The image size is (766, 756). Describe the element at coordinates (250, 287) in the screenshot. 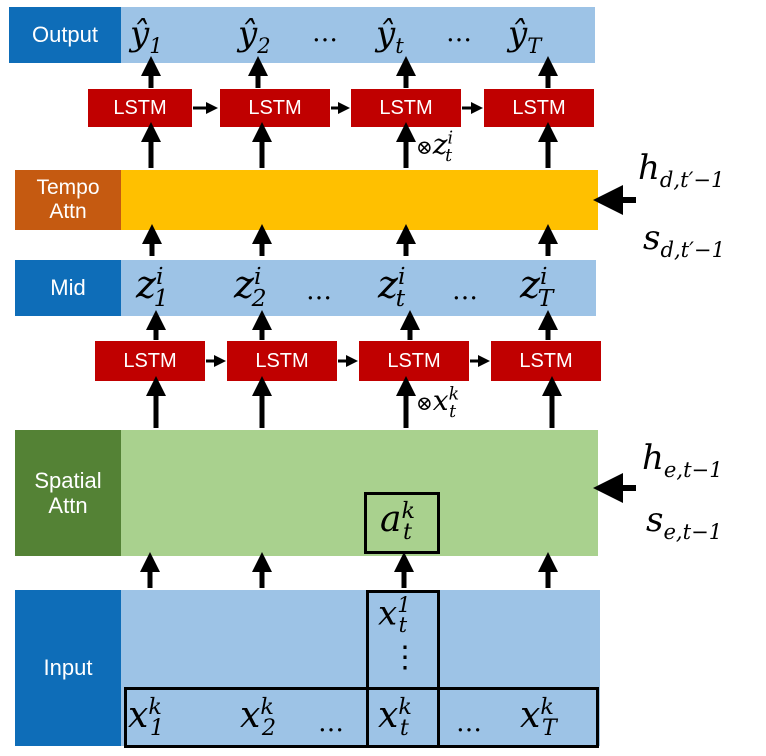

I see `mid-z2: zi2` at that location.